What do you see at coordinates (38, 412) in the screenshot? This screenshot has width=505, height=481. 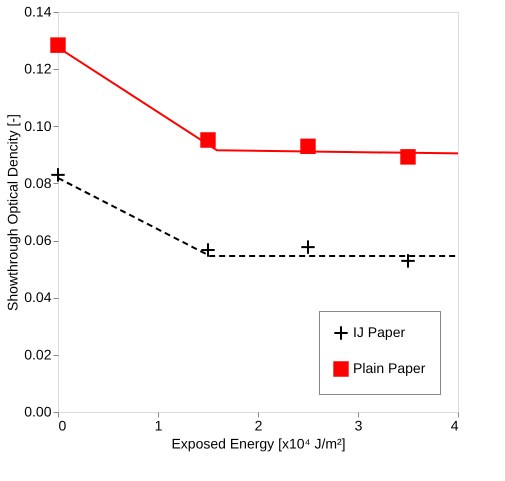 I see `y-tick-label: 0.00` at bounding box center [38, 412].